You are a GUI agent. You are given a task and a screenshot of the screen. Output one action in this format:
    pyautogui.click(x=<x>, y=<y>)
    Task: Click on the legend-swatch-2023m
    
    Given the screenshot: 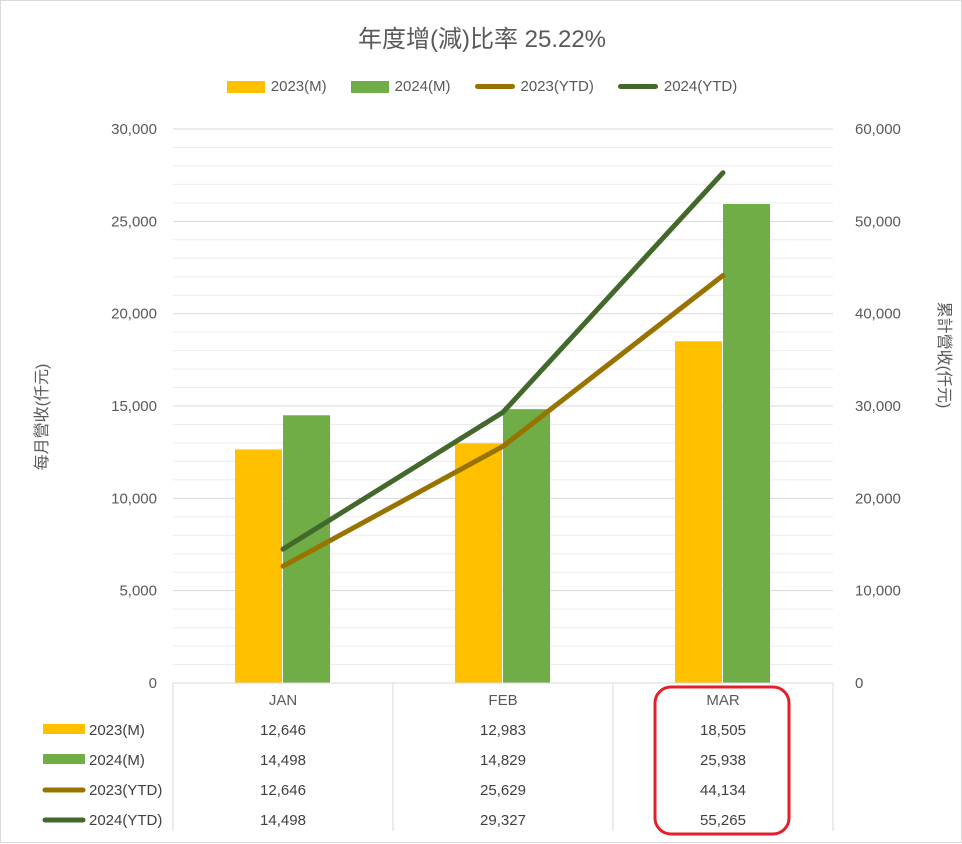 What is the action you would take?
    pyautogui.click(x=245, y=86)
    